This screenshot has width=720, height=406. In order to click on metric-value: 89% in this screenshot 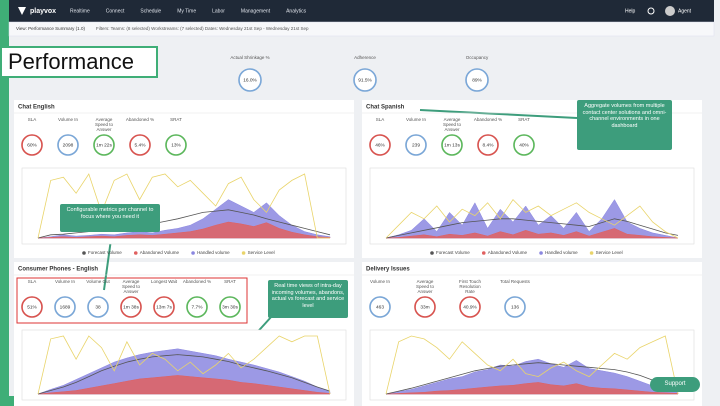, I will do `click(477, 80)`.